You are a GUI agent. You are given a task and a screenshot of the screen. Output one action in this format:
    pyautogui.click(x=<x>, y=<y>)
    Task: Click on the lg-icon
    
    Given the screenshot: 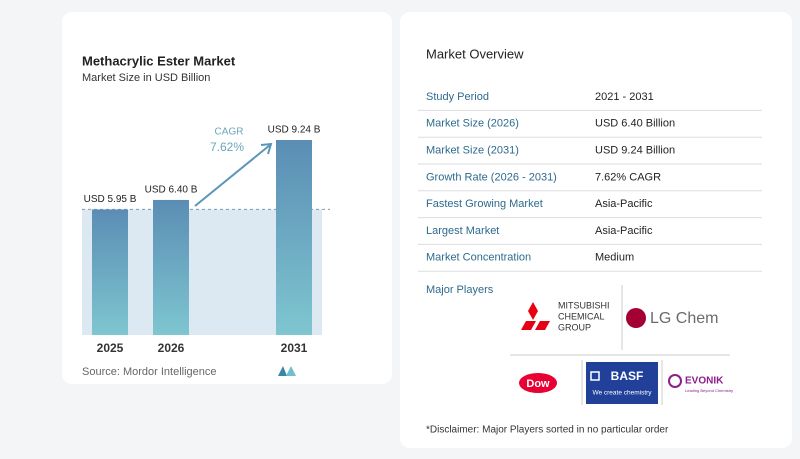 What is the action you would take?
    pyautogui.click(x=636, y=318)
    